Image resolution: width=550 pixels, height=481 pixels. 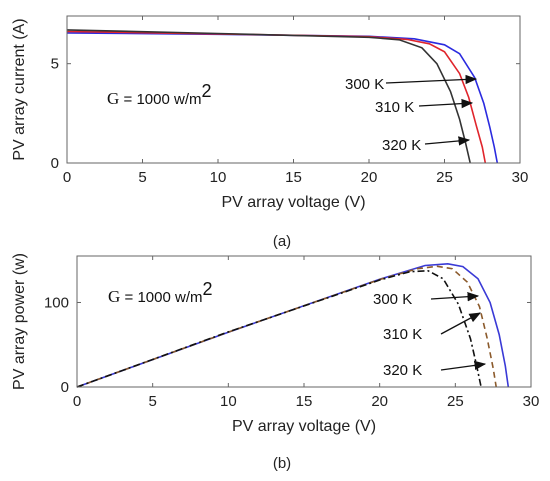 I want to click on y-axis-label: PV array power (w), so click(x=19, y=321).